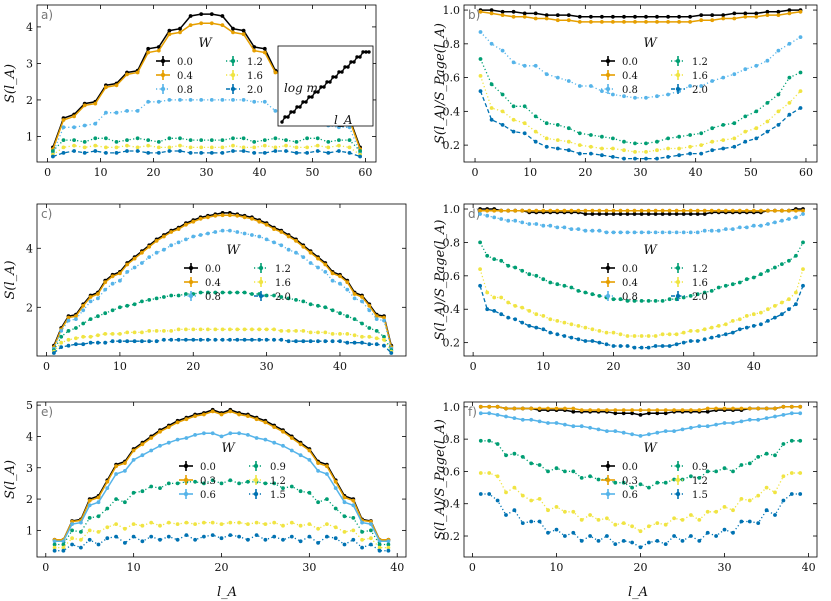 The width and height of the screenshot is (831, 601). Describe the element at coordinates (678, 61) in the screenshot. I see `legend-marker` at that location.